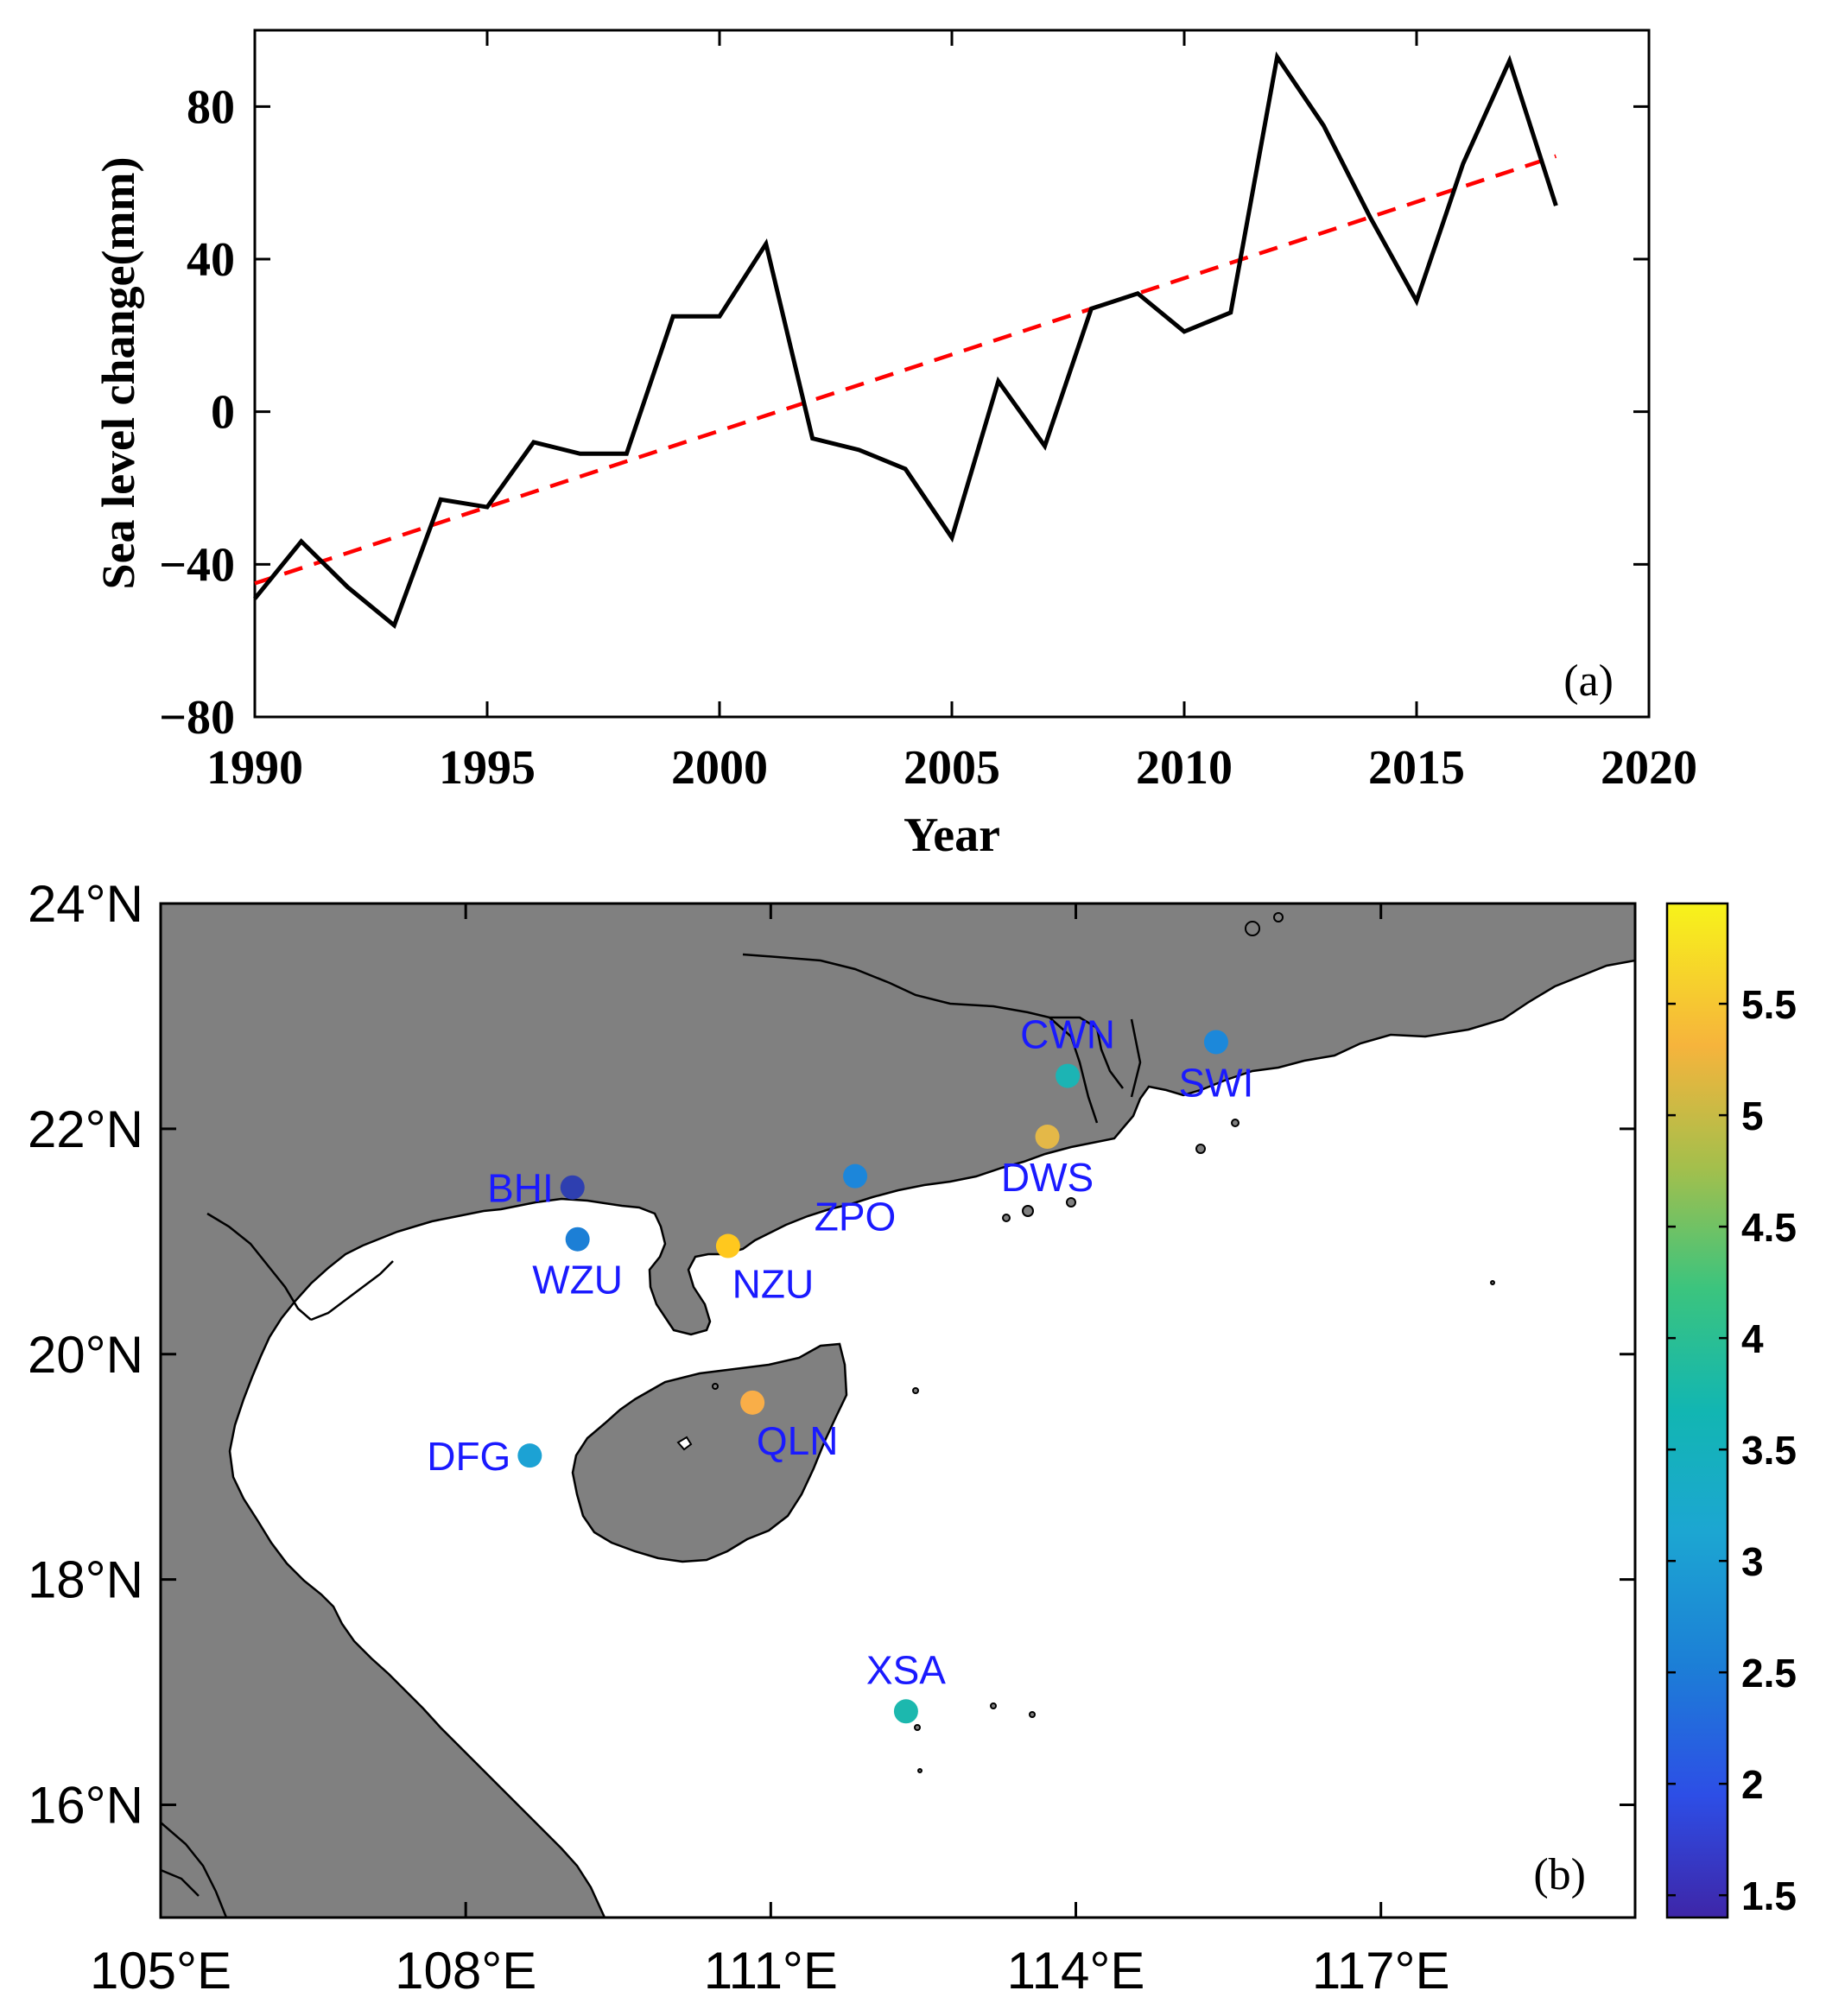 Image resolution: width=1826 pixels, height=2016 pixels. What do you see at coordinates (1416, 768) in the screenshot?
I see `x-tick-label: 2015` at bounding box center [1416, 768].